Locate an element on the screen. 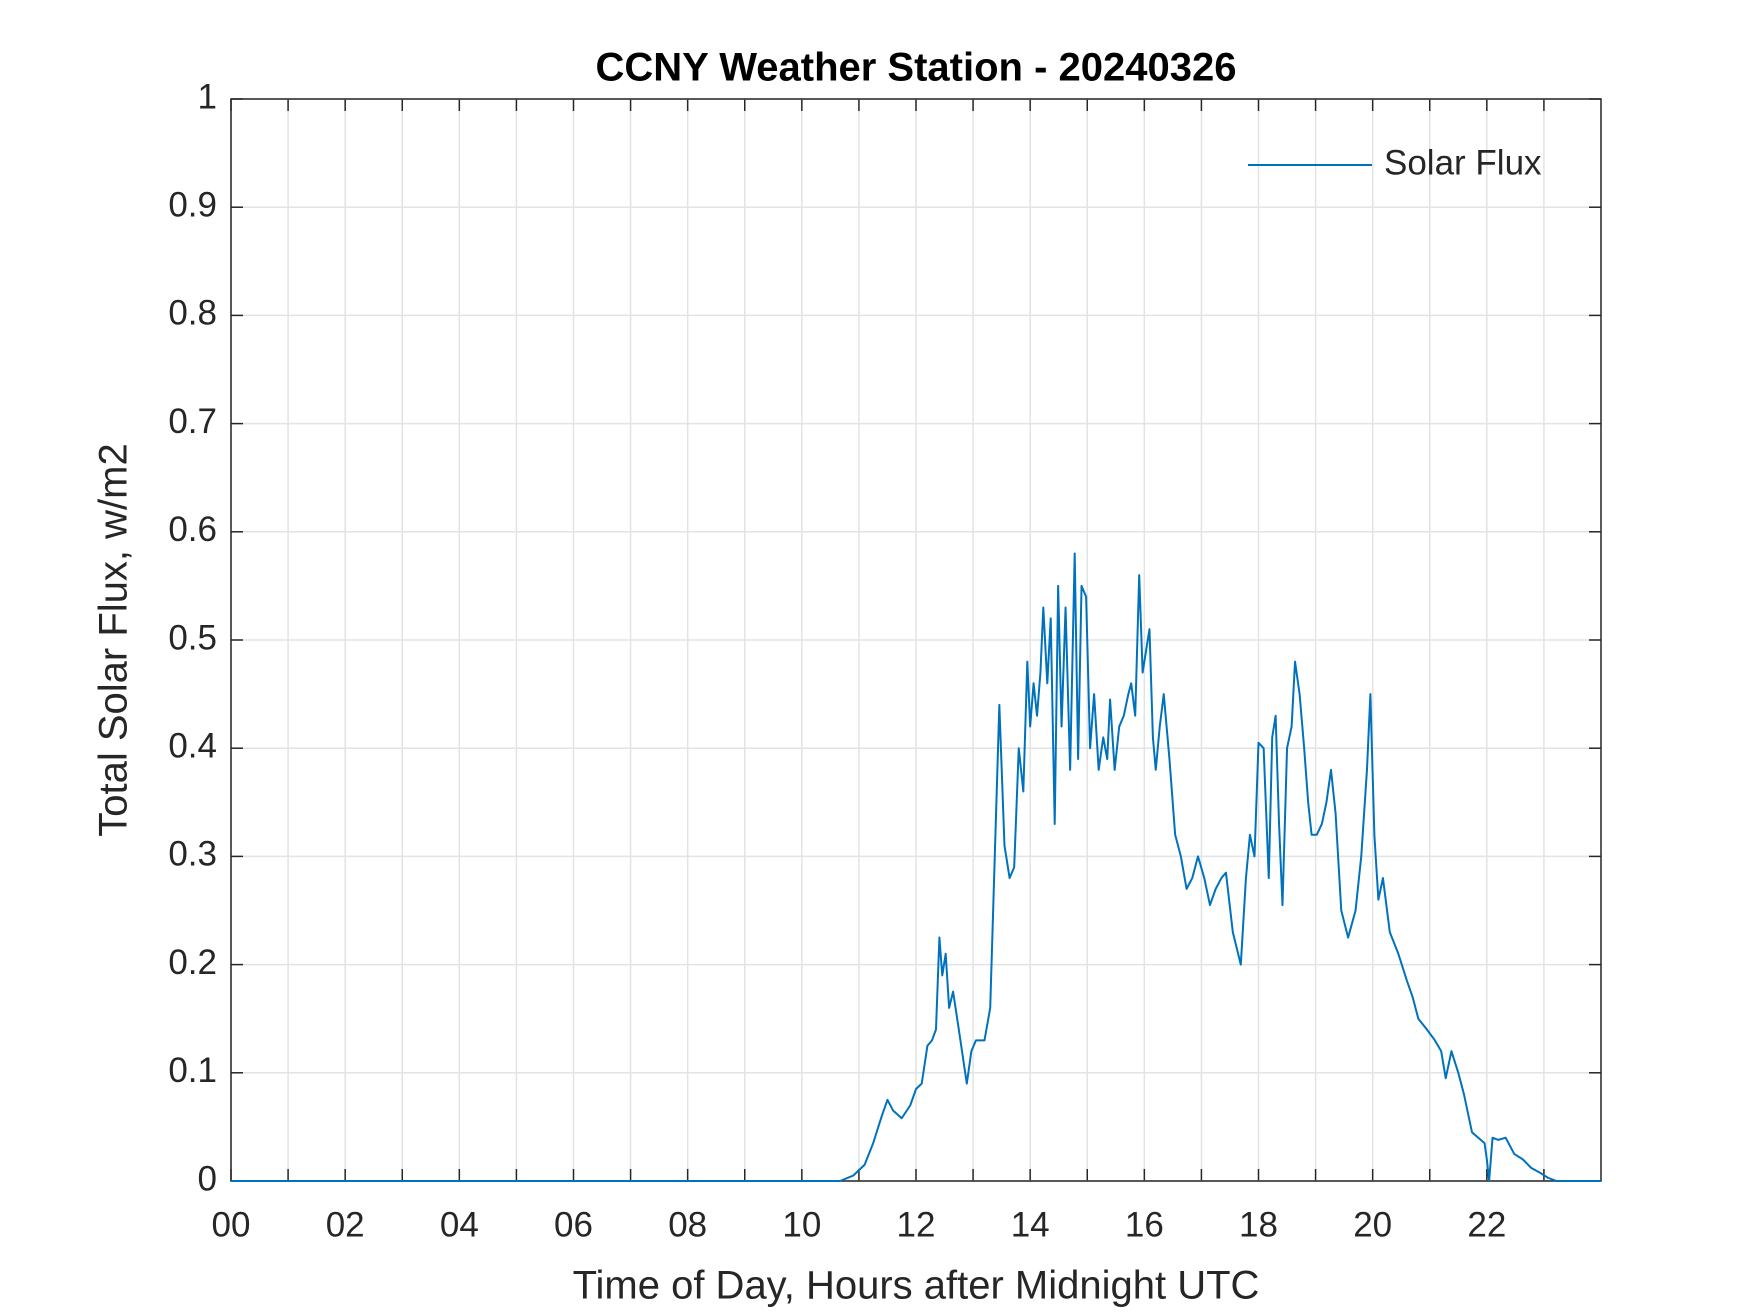  x-tick-label: 12 is located at coordinates (916, 1224).